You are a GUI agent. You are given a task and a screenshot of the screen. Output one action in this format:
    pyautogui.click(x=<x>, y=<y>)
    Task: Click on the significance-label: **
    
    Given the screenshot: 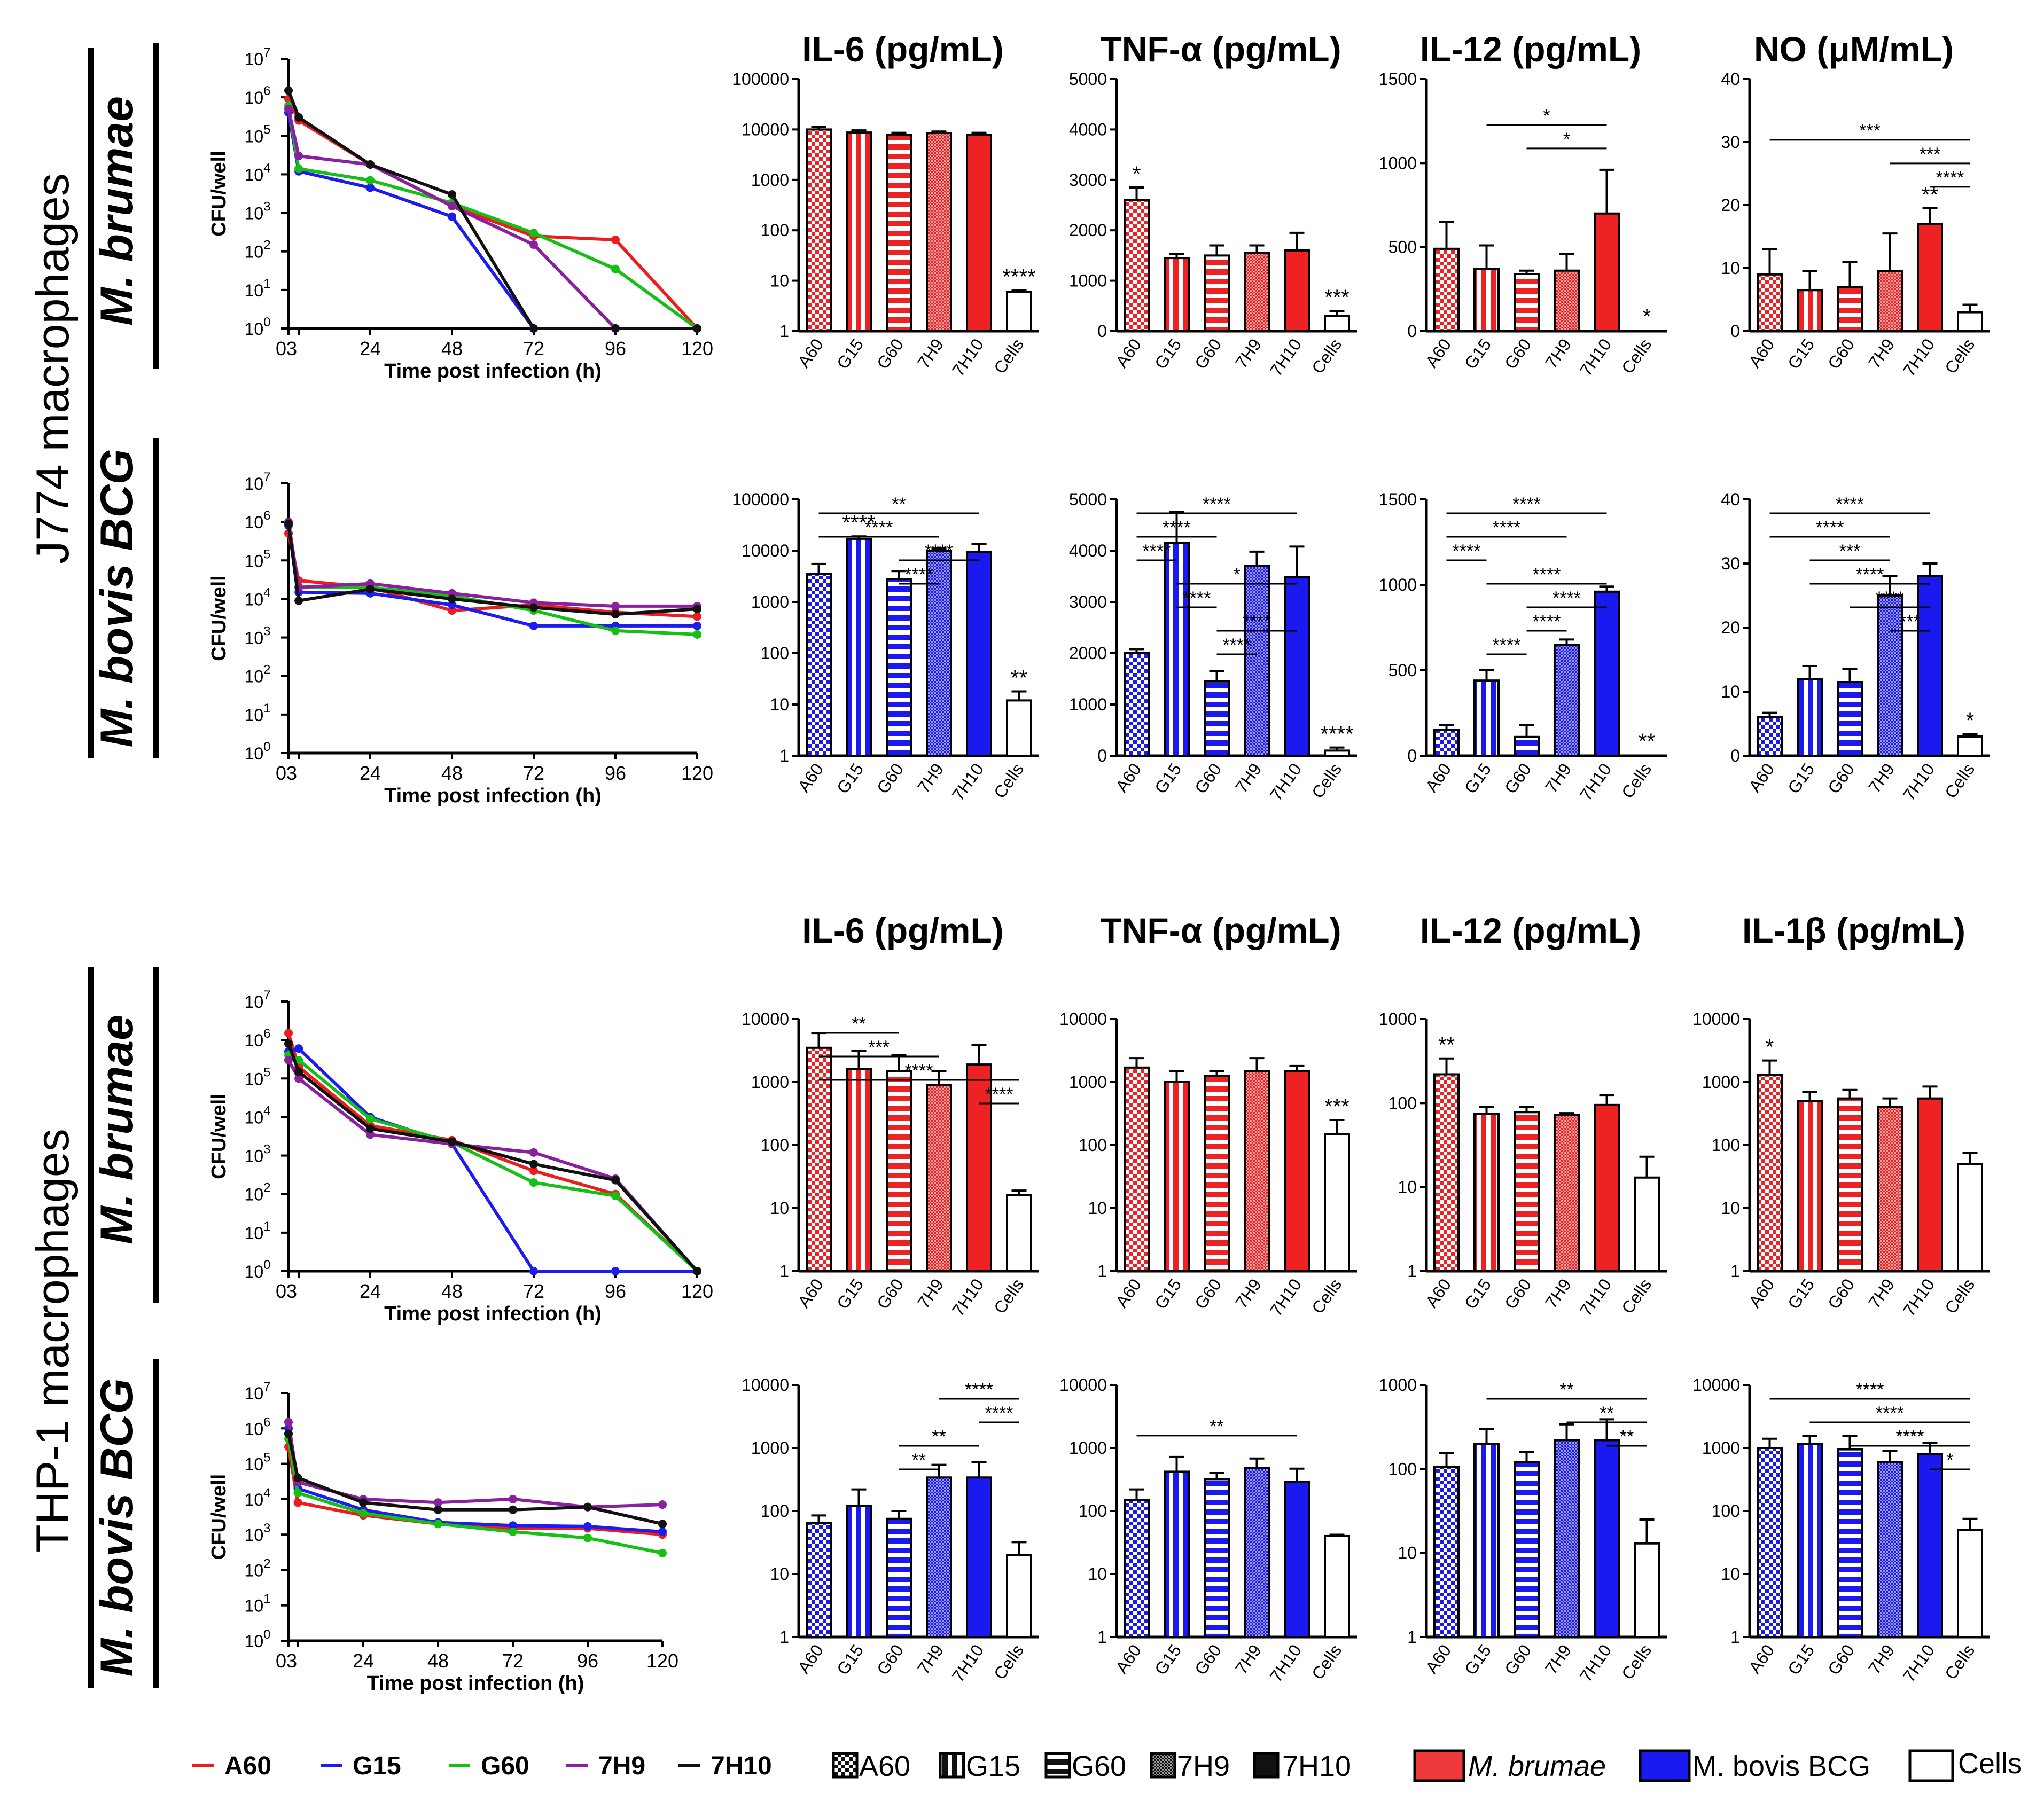 What is the action you would take?
    pyautogui.click(x=899, y=504)
    